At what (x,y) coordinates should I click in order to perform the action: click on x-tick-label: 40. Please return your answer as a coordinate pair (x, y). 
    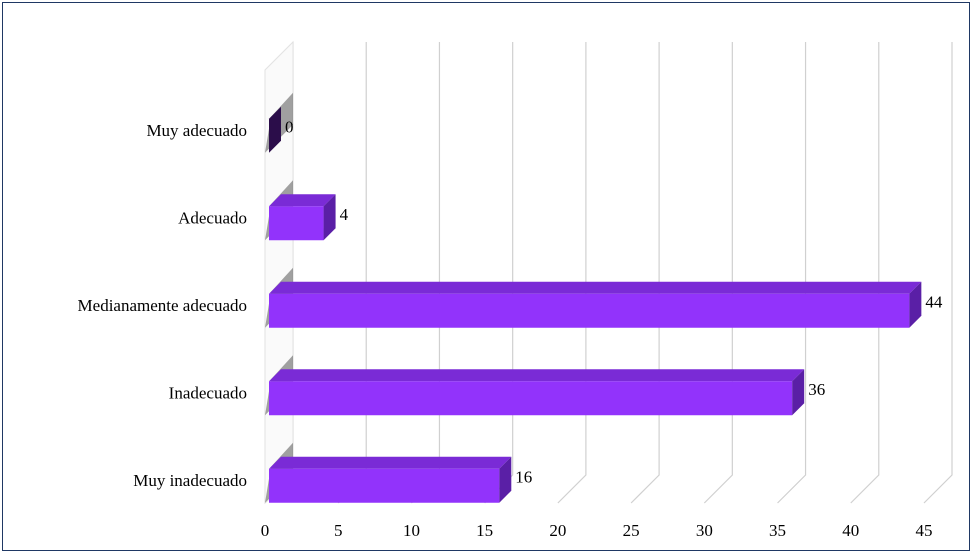
    Looking at the image, I should click on (850, 530).